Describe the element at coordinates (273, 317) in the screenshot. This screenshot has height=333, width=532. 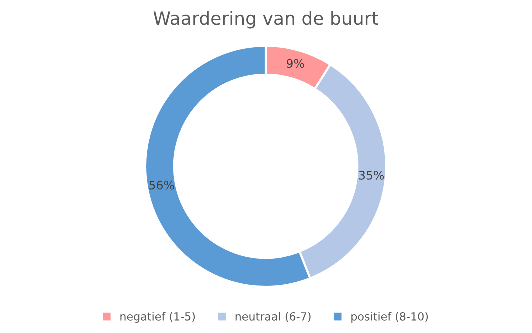
I see `legend-label: neutraal (6-7)` at that location.